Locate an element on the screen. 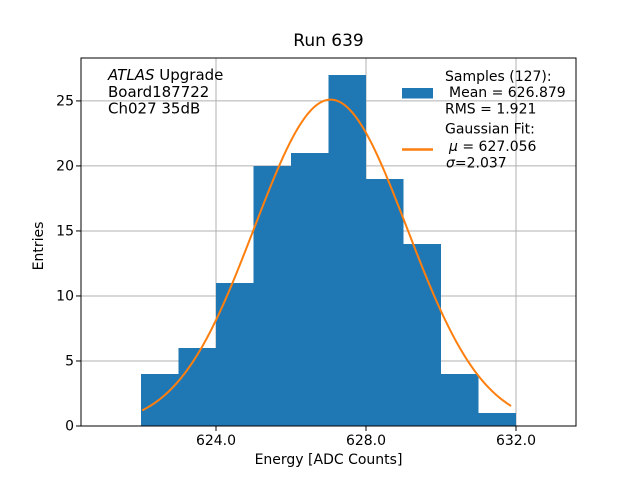  legend-sigma-symbol: σ is located at coordinates (451, 164).